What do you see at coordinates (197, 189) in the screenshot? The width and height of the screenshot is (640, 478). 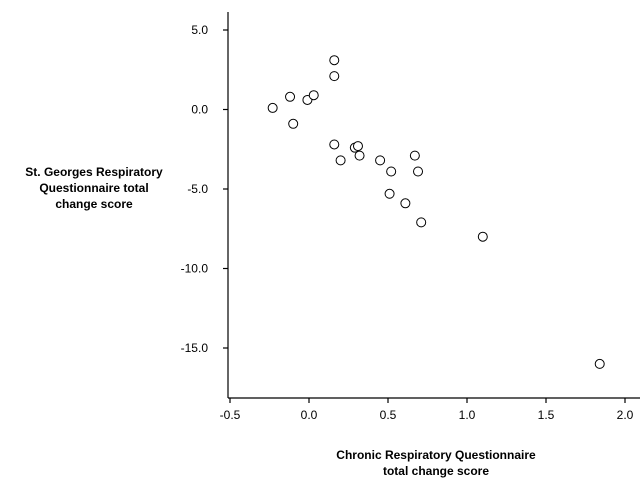 I see `y-tick-label: -5.0` at bounding box center [197, 189].